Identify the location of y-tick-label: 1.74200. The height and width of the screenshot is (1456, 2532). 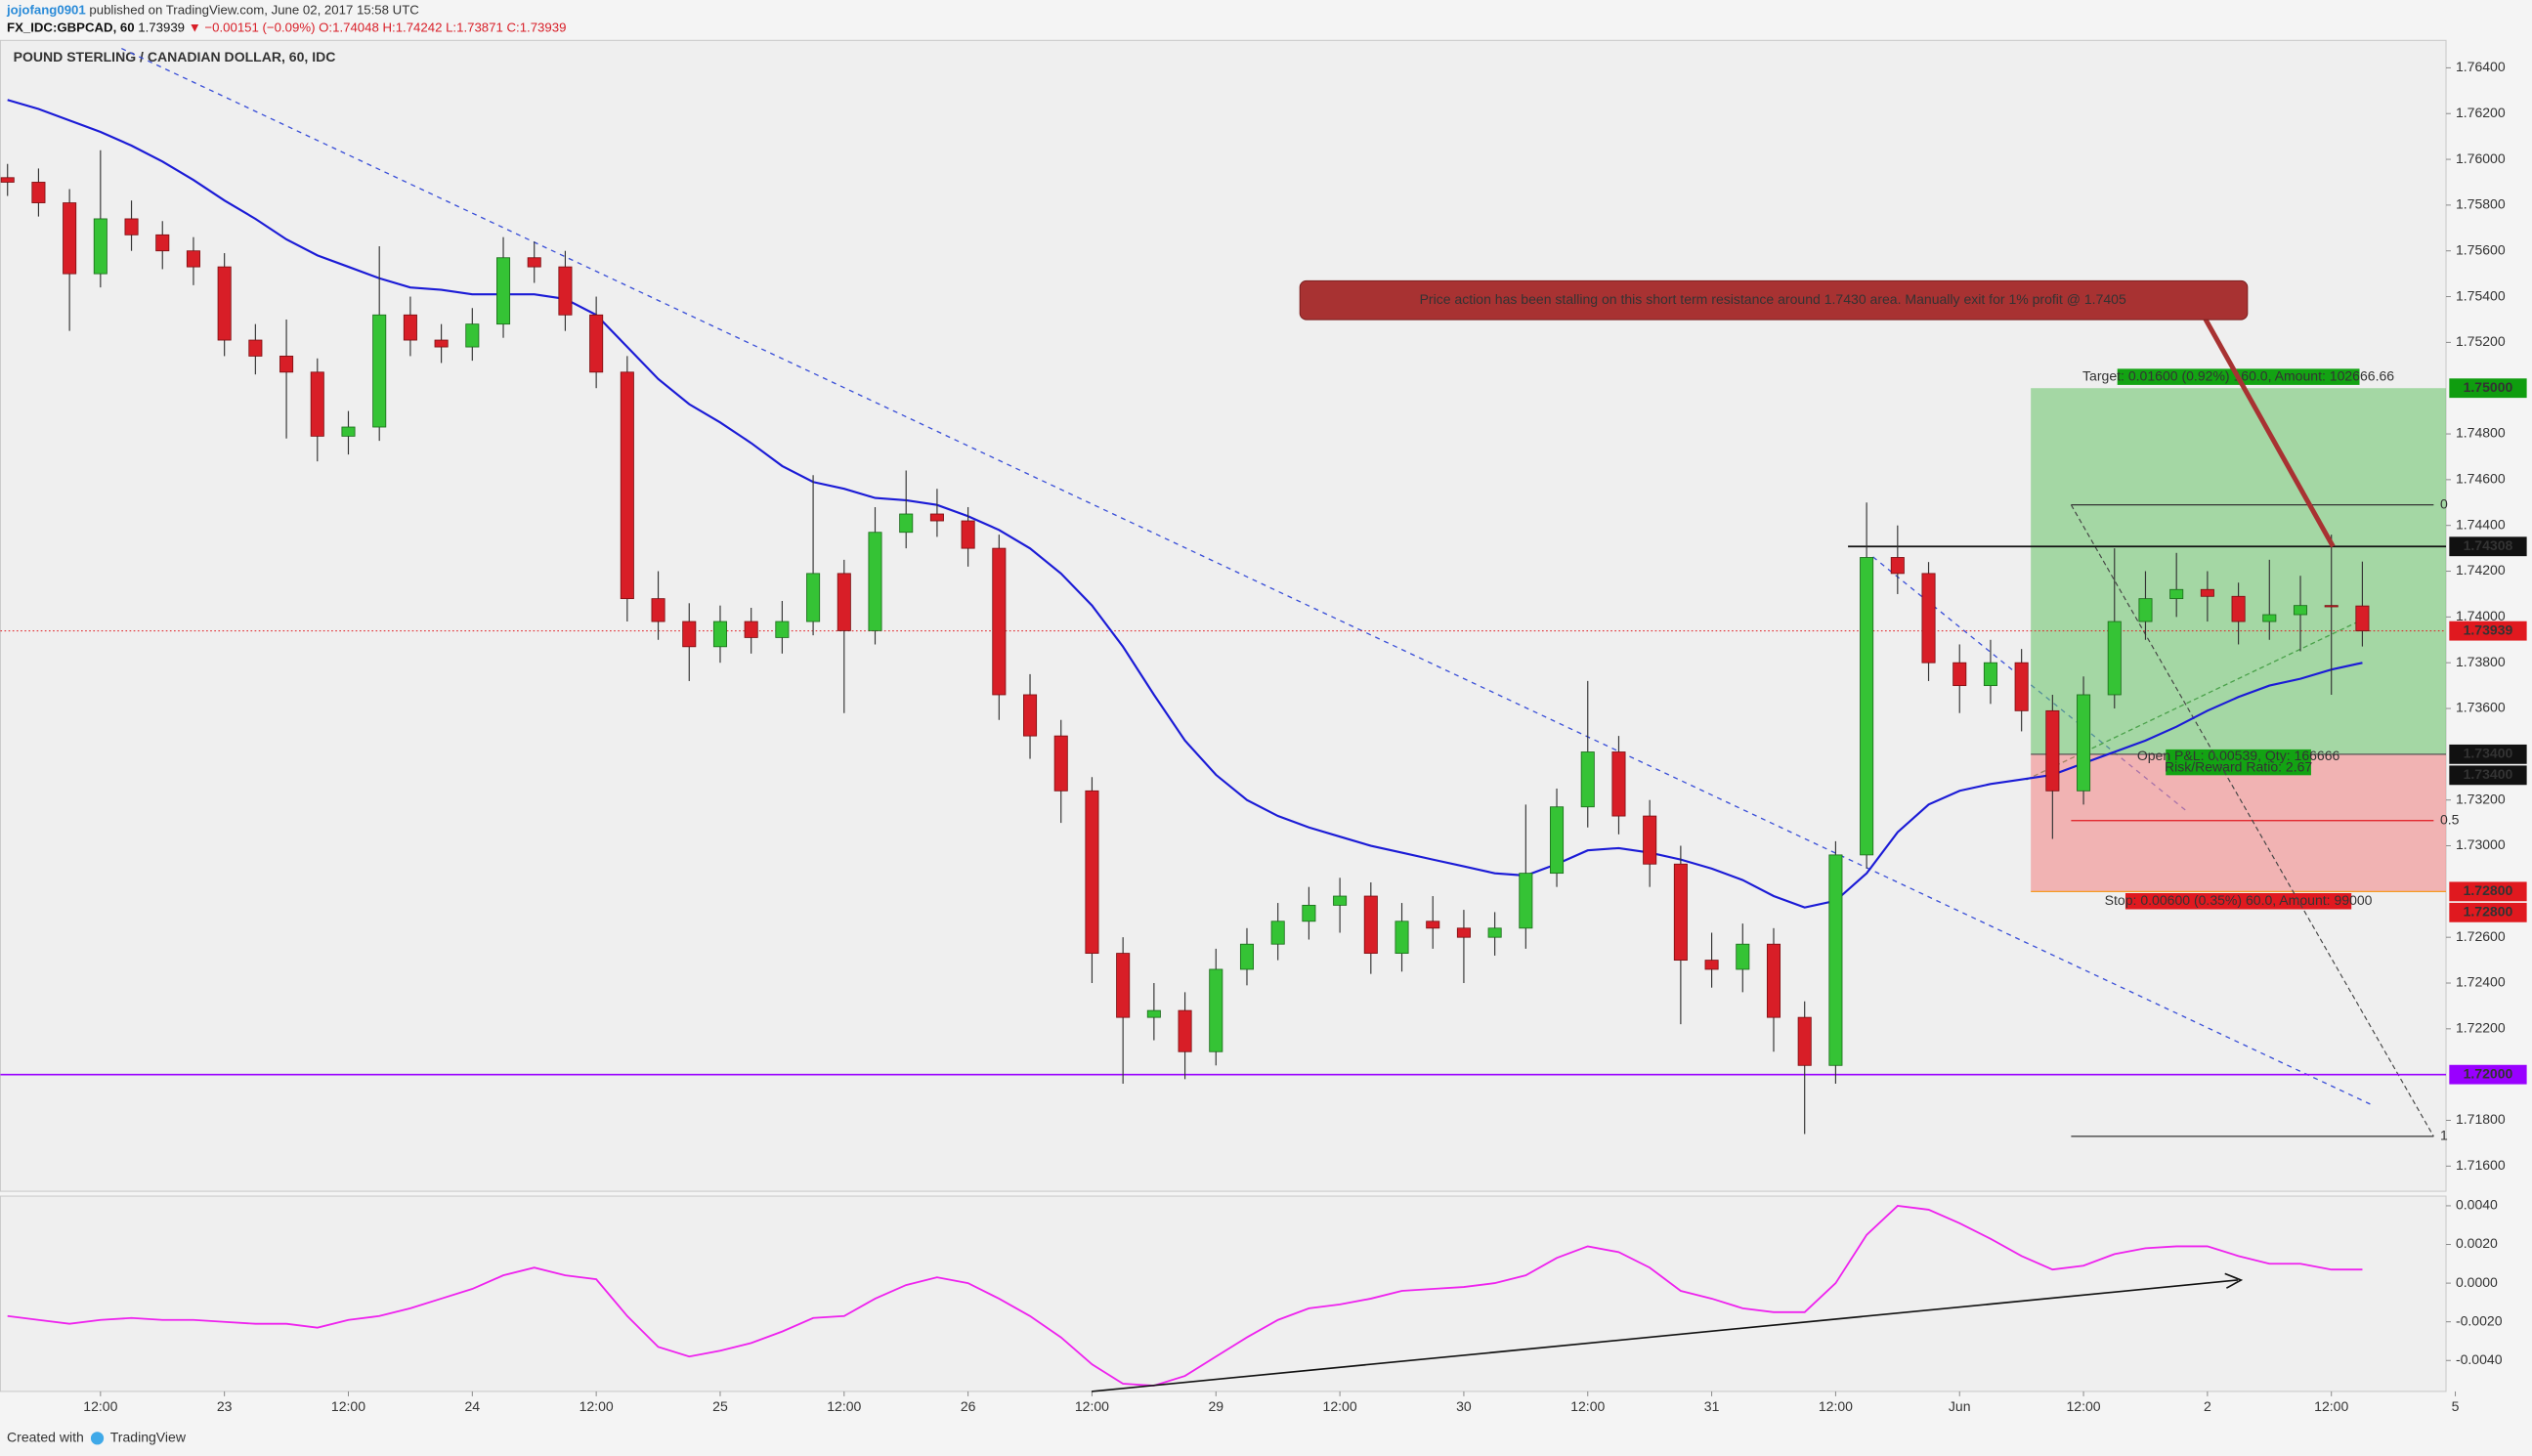
(2481, 570).